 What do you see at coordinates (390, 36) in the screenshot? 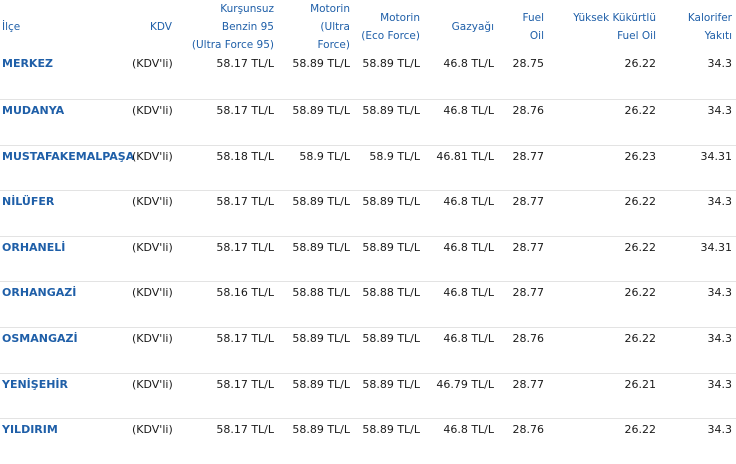
I see `column-header-line: (Eco Force)` at bounding box center [390, 36].